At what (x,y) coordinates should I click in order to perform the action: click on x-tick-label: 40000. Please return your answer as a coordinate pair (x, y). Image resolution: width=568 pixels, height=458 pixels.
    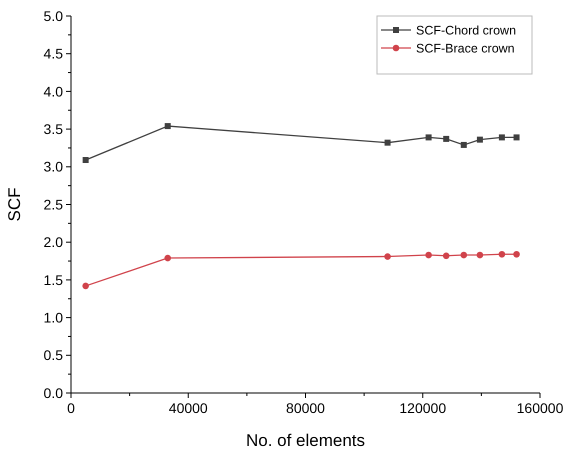
    Looking at the image, I should click on (188, 408).